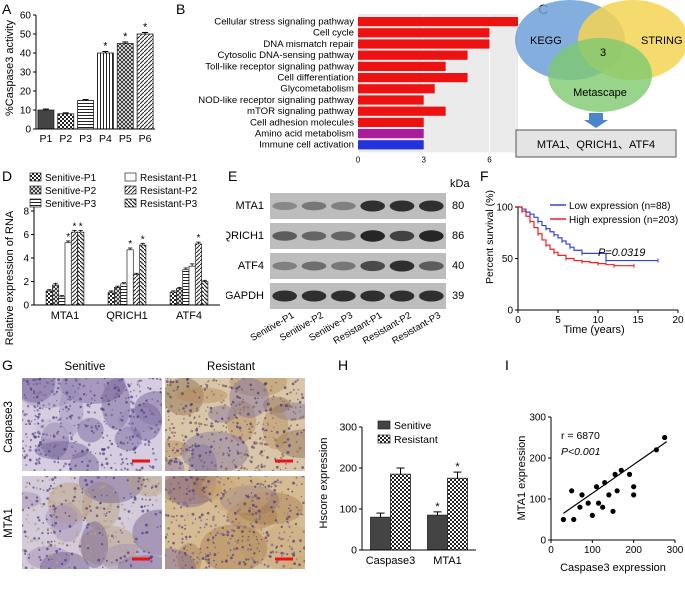 The image size is (685, 595). I want to click on h-ytick-label: 300, so click(348, 428).